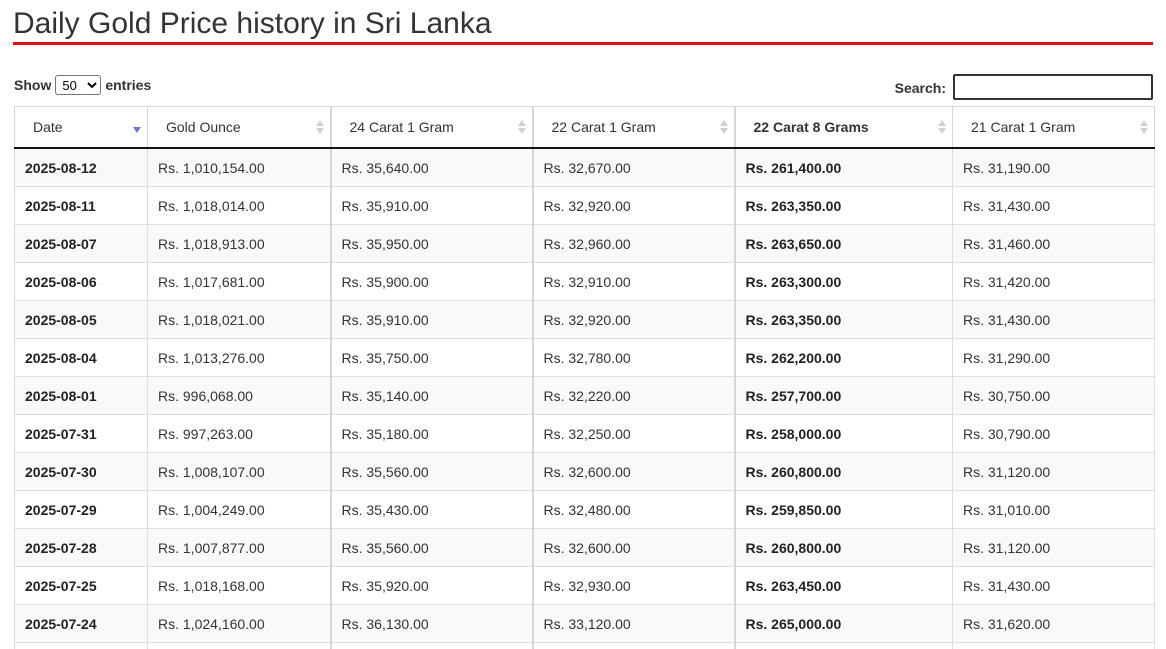 This screenshot has height=649, width=1166. Describe the element at coordinates (431, 585) in the screenshot. I see `cell-24-carat-1-gram: Rs. 35,920.00` at that location.